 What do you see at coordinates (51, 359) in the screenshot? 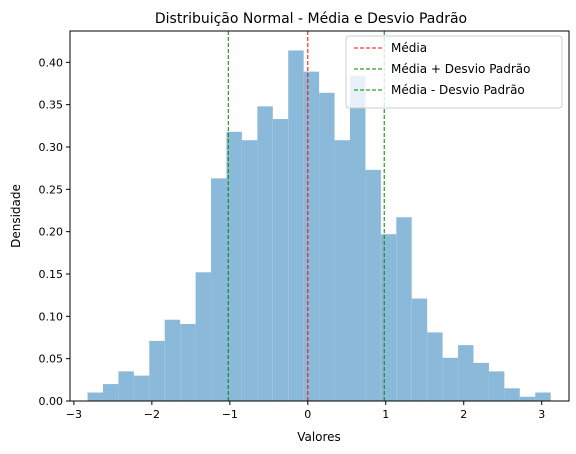
I see `y-tick-label: 0.05` at bounding box center [51, 359].